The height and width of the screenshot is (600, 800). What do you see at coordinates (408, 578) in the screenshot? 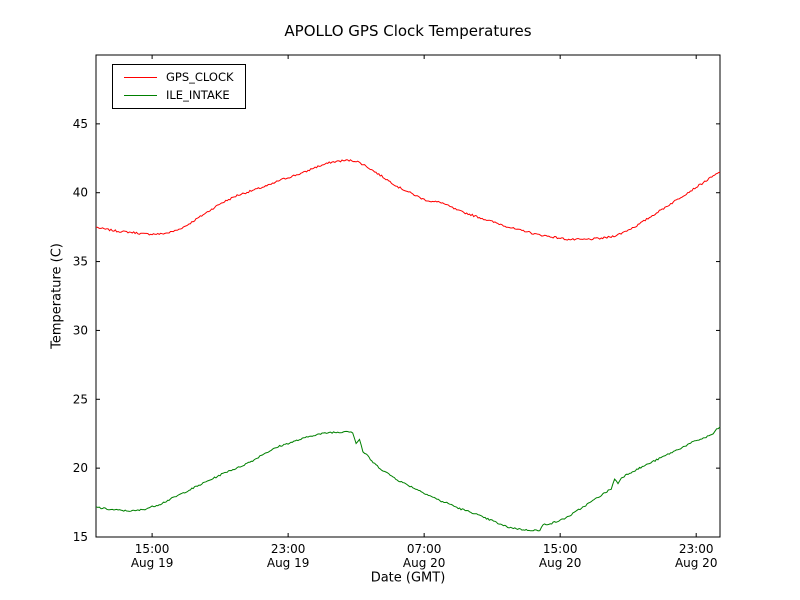
I see `x-axis-label: Date (GMT)` at bounding box center [408, 578].